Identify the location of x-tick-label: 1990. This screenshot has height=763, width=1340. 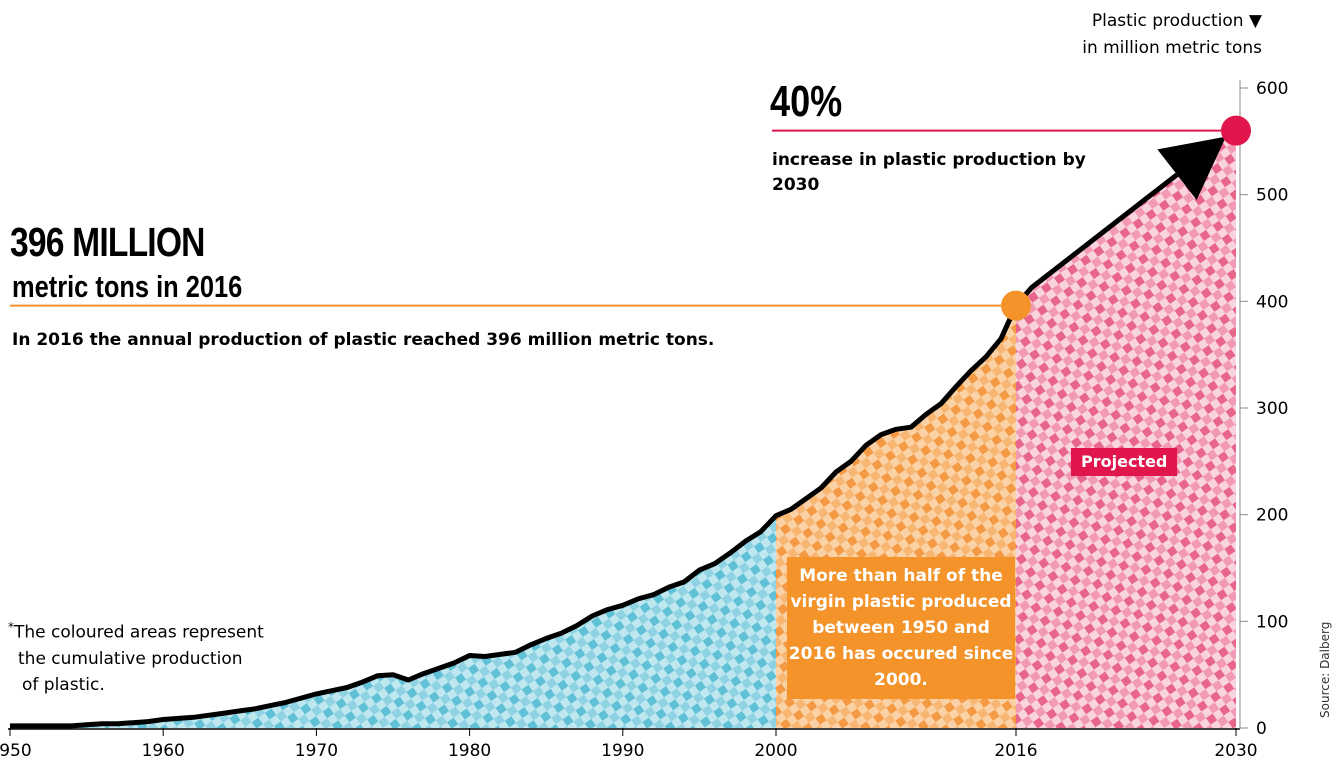
(622, 751).